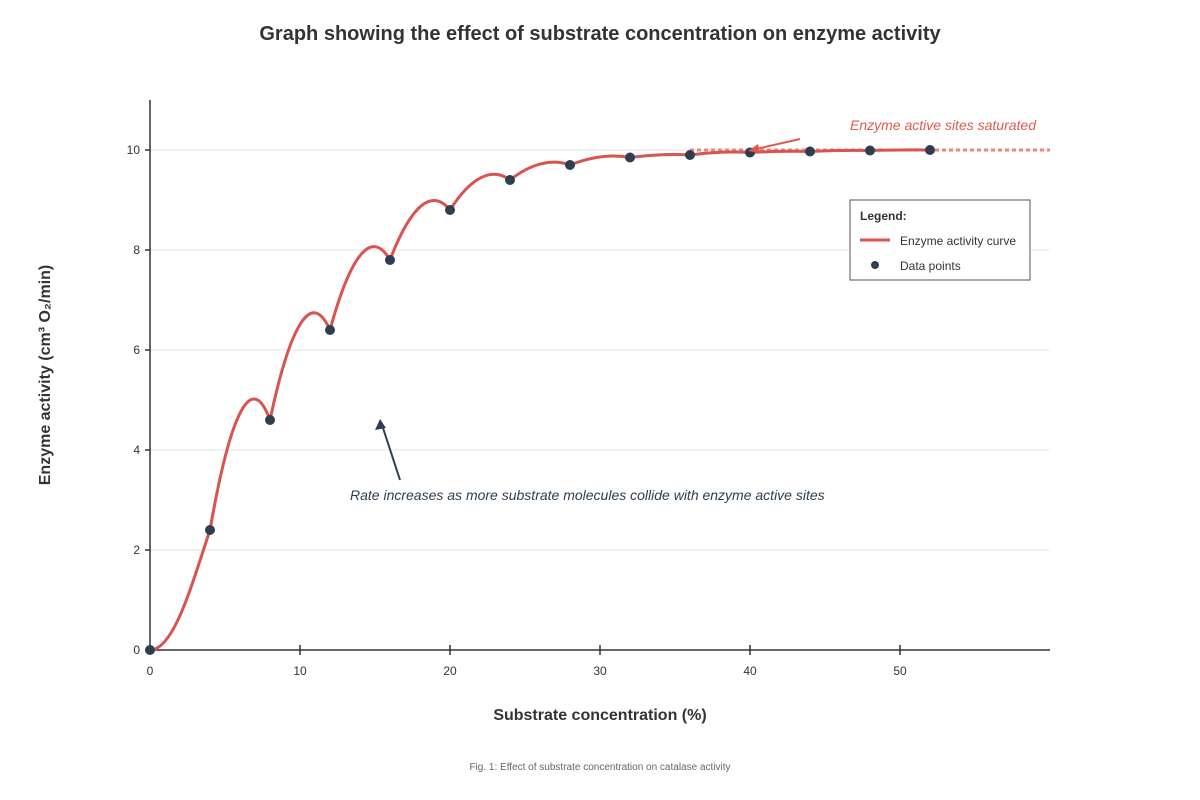  I want to click on x-tick-label: 50, so click(900, 671).